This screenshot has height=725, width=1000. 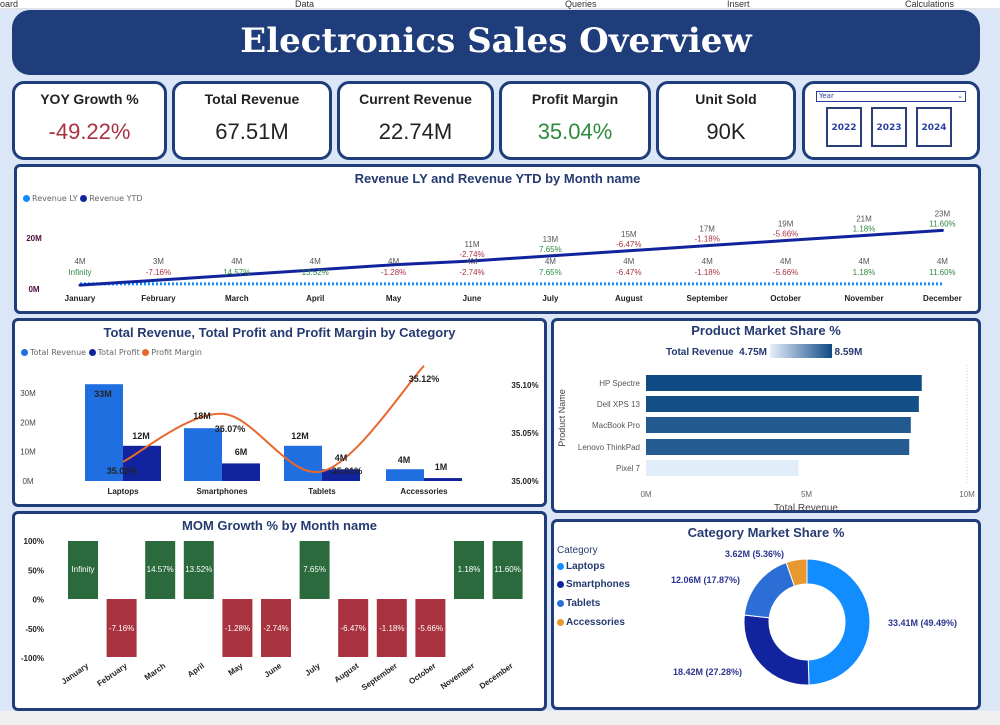 I want to click on year-dropdown-label: Year, so click(x=826, y=96).